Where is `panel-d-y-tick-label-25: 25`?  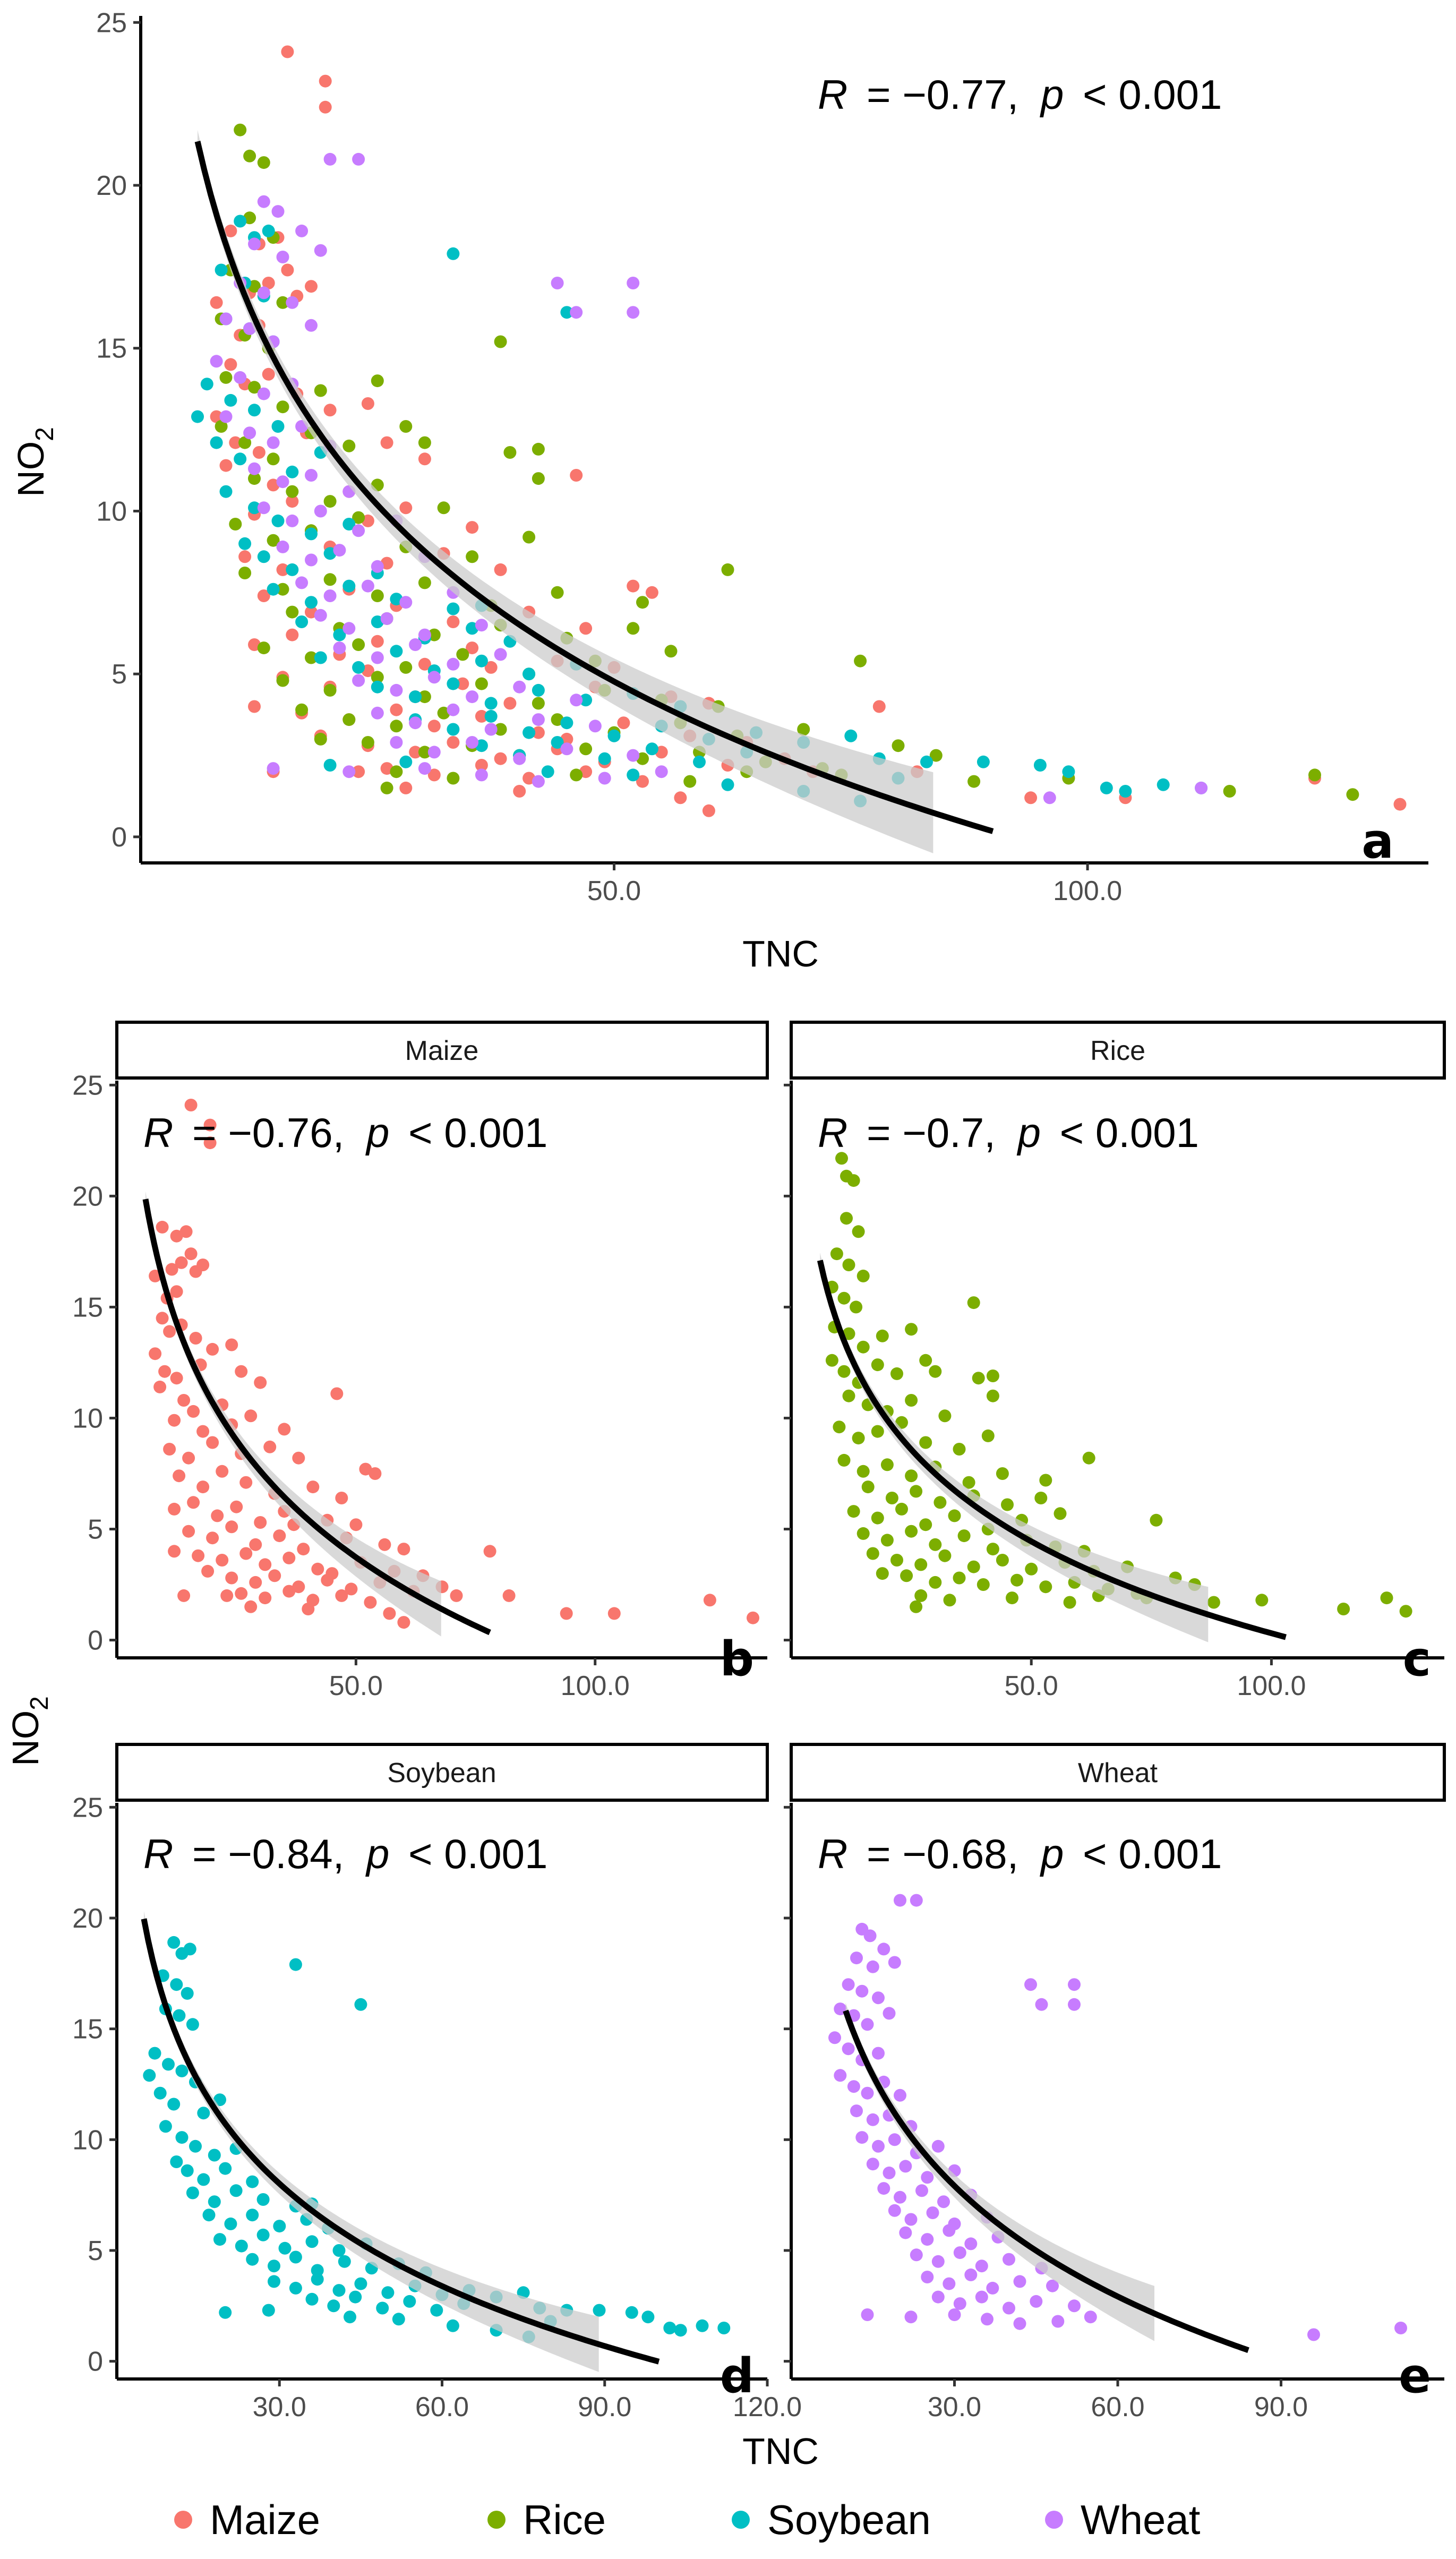 panel-d-y-tick-label-25: 25 is located at coordinates (87, 1808).